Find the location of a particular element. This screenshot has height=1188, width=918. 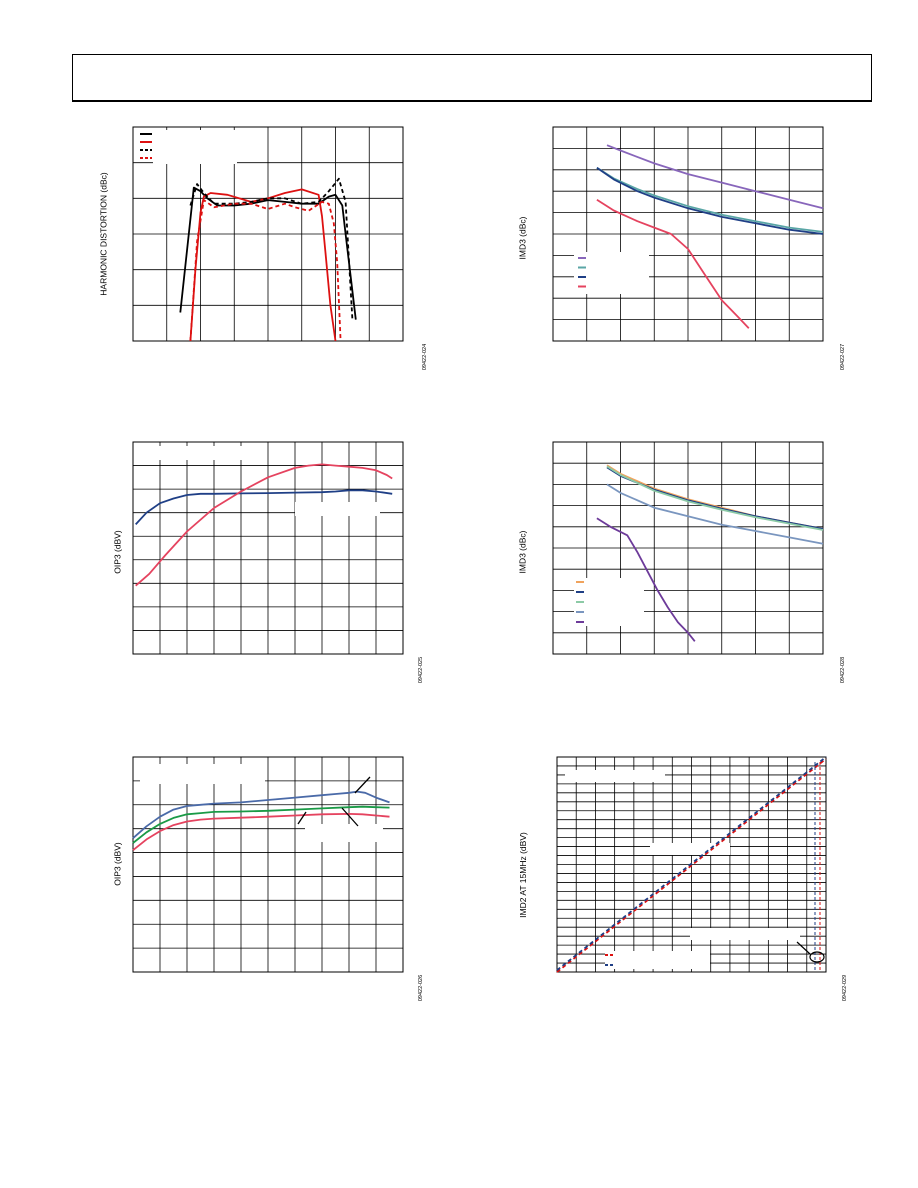

chart-c2-grid is located at coordinates (688, 234).